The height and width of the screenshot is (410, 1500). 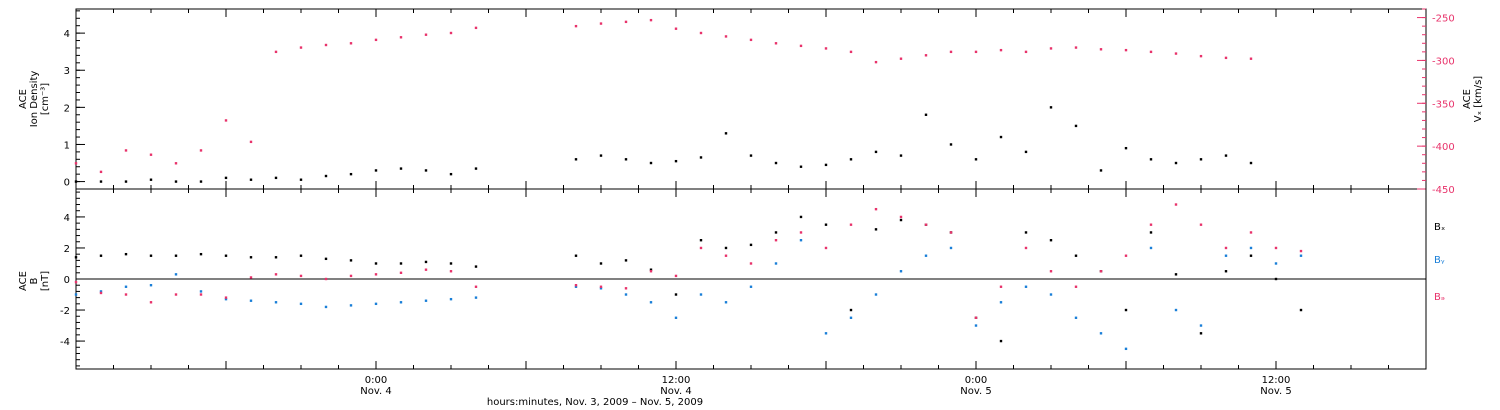 I want to click on top-right-y-axis-ticks: -250 -300 -350 -400 -450, so click(x=1436, y=102).